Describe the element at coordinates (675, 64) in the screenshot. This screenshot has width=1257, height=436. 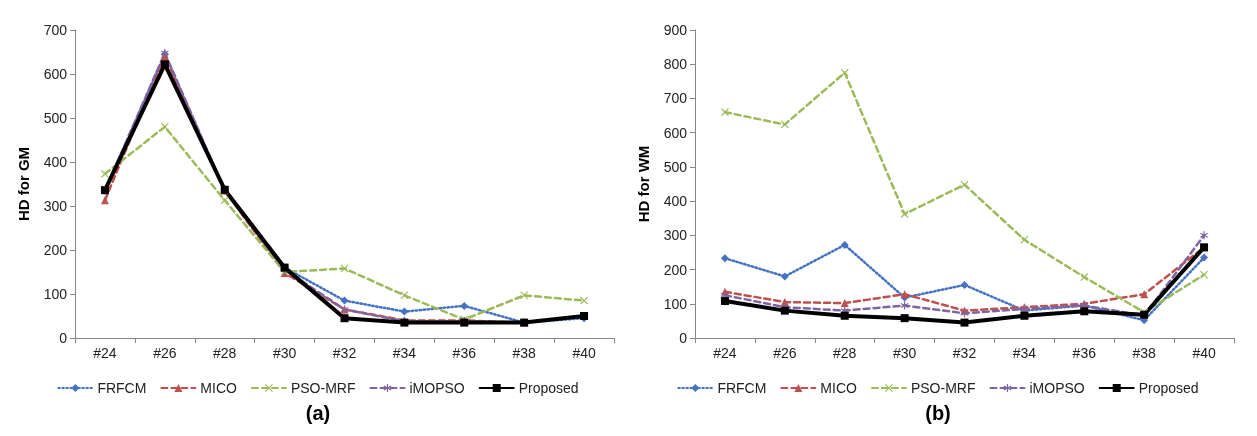
I see `y-tick-label: 800` at that location.